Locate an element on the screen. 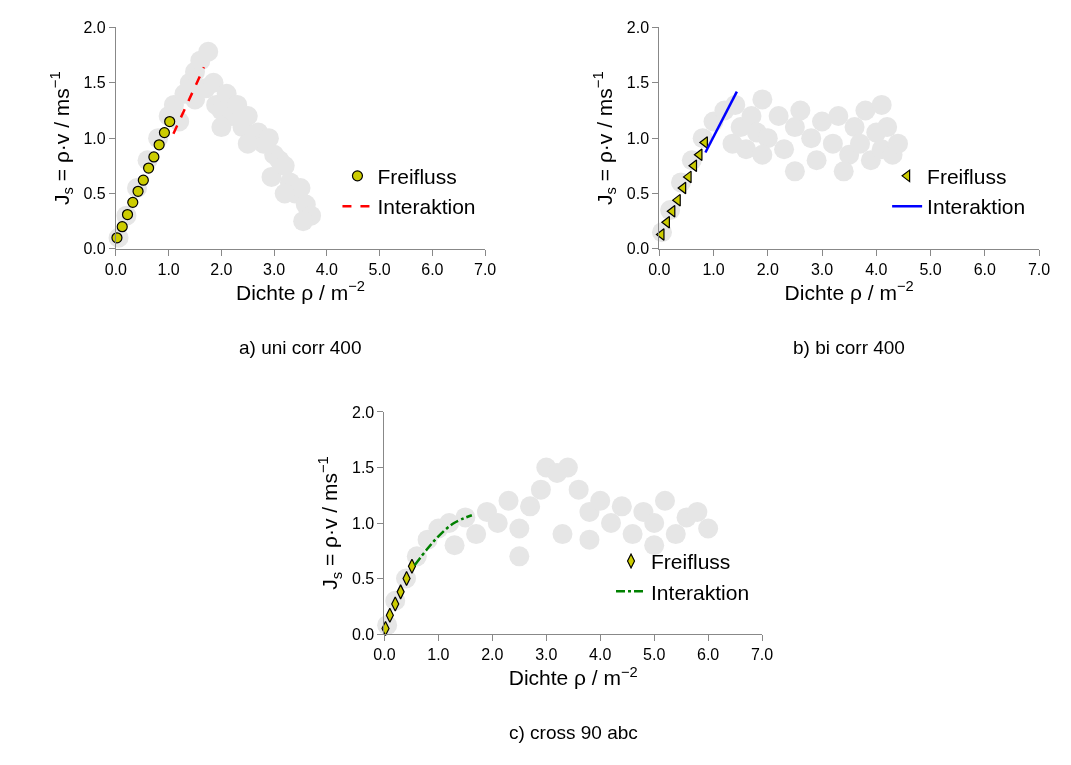 The image size is (1071, 765). text: a) uni corr 400 is located at coordinates (300, 347).